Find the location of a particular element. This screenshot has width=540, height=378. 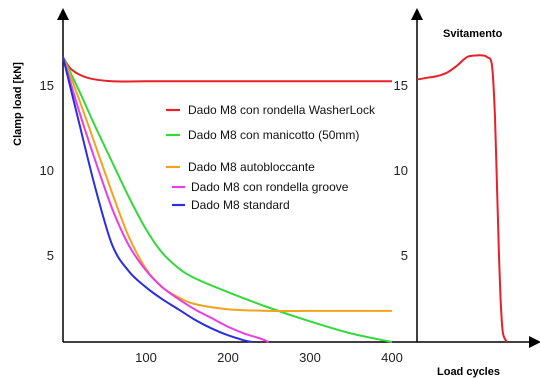

legend-label: Dado M8 con rondella WasherLock is located at coordinates (282, 110).